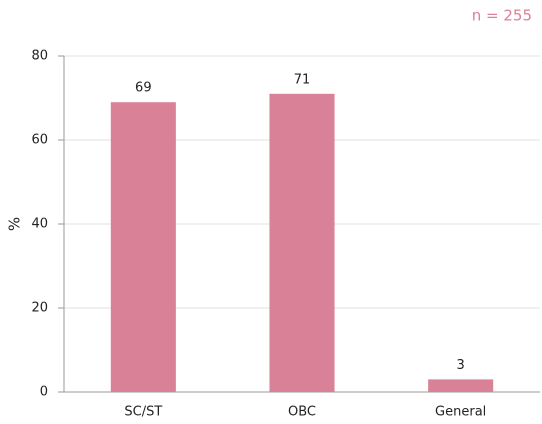 This screenshot has height=424, width=542. What do you see at coordinates (143, 88) in the screenshot?
I see `data-label: 69` at bounding box center [143, 88].